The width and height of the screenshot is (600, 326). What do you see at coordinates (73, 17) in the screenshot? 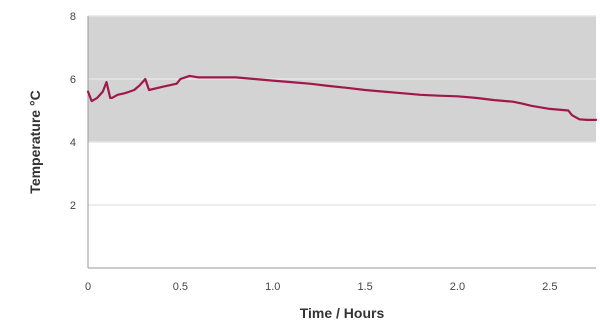
I see `y-tick-label: 8` at bounding box center [73, 17].